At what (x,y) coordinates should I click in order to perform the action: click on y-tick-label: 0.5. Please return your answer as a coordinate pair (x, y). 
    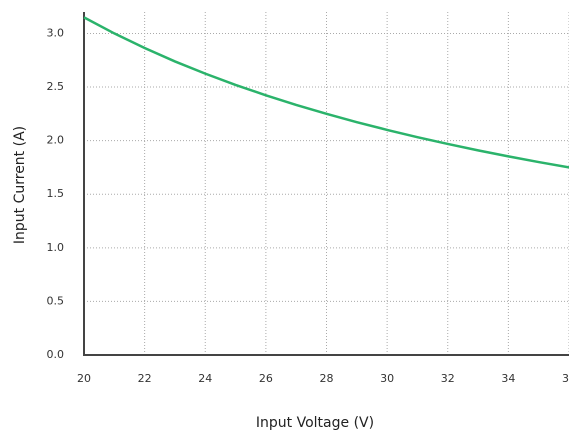
    Looking at the image, I should click on (56, 300).